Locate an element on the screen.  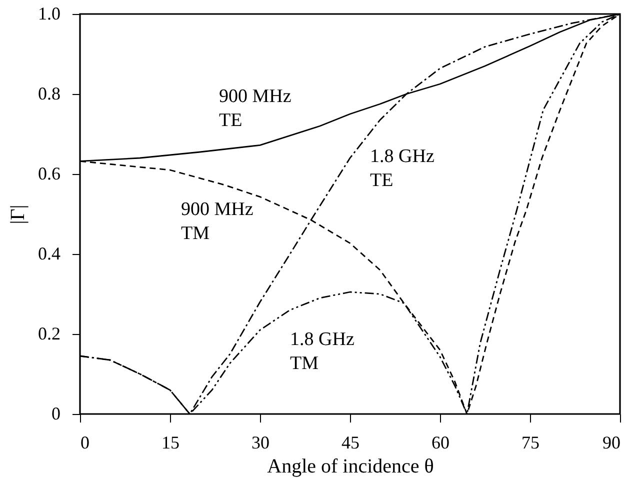
x-tick-label: 30 is located at coordinates (261, 442).